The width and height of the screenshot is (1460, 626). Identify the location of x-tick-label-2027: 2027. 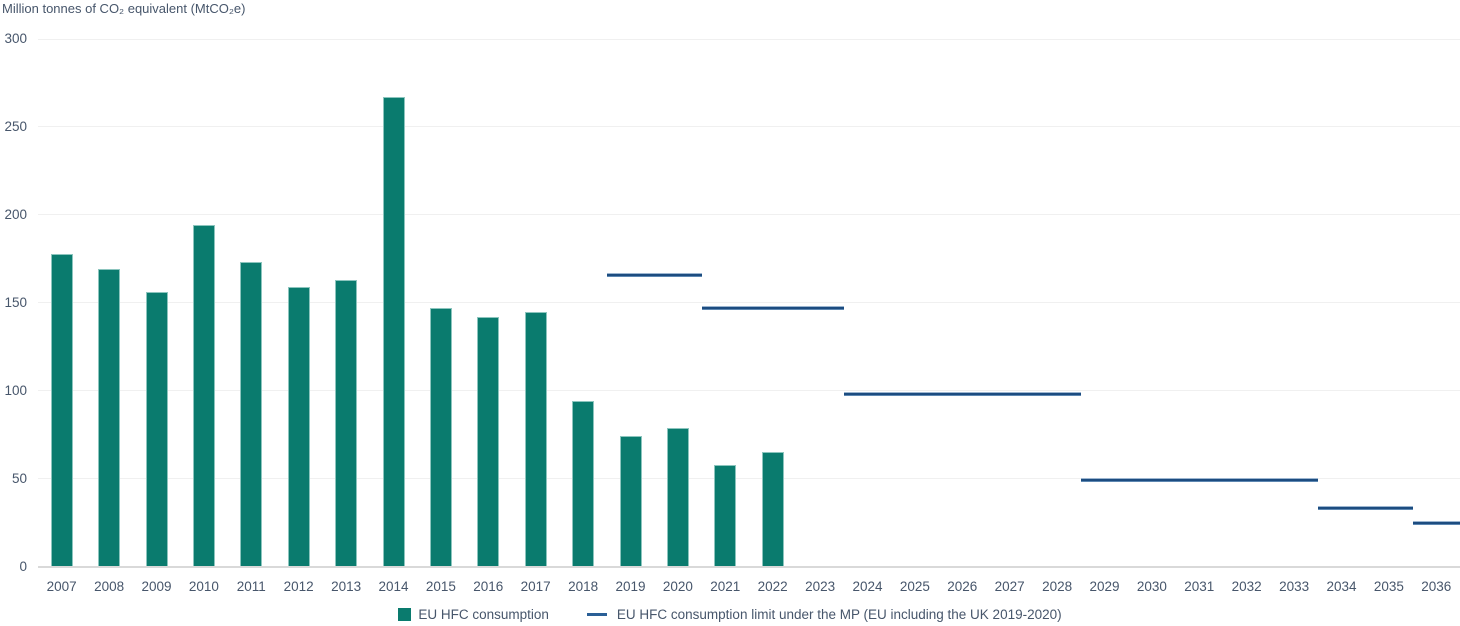
(1009, 586).